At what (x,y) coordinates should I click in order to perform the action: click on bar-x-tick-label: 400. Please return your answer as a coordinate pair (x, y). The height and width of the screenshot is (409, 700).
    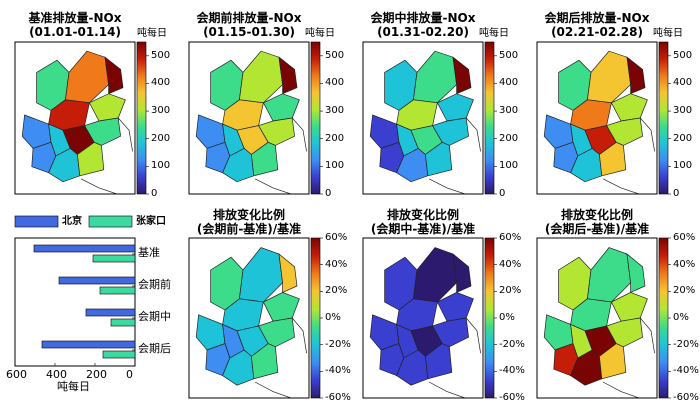
    Looking at the image, I should click on (56, 374).